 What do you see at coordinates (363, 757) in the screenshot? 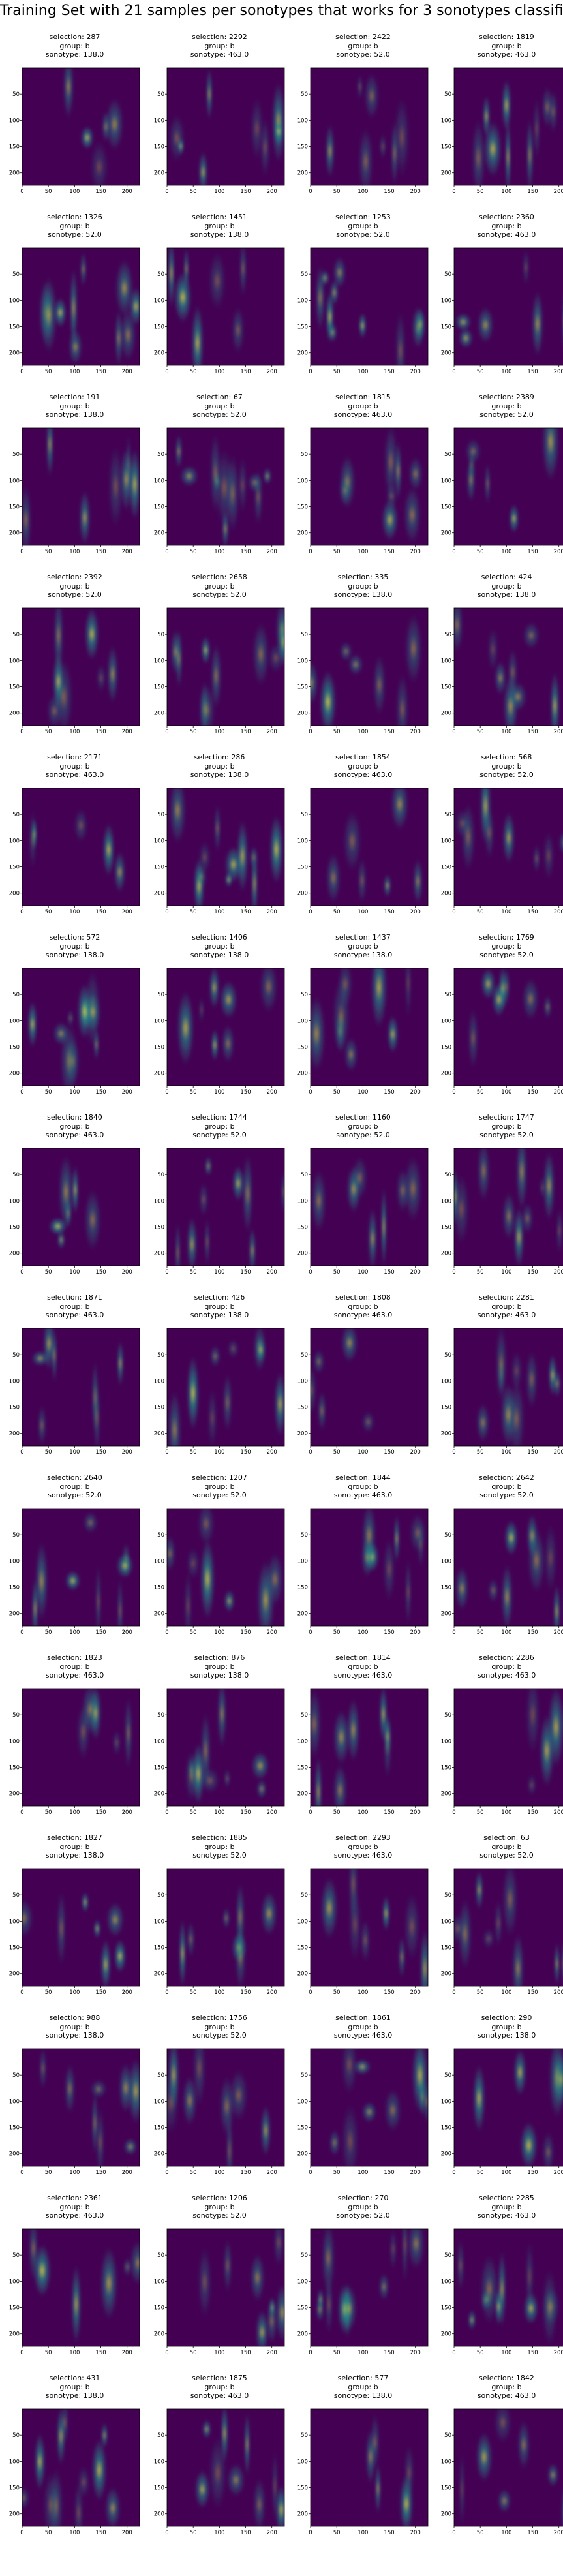
I see `panel-selection-label: selection: 1854` at bounding box center [363, 757].